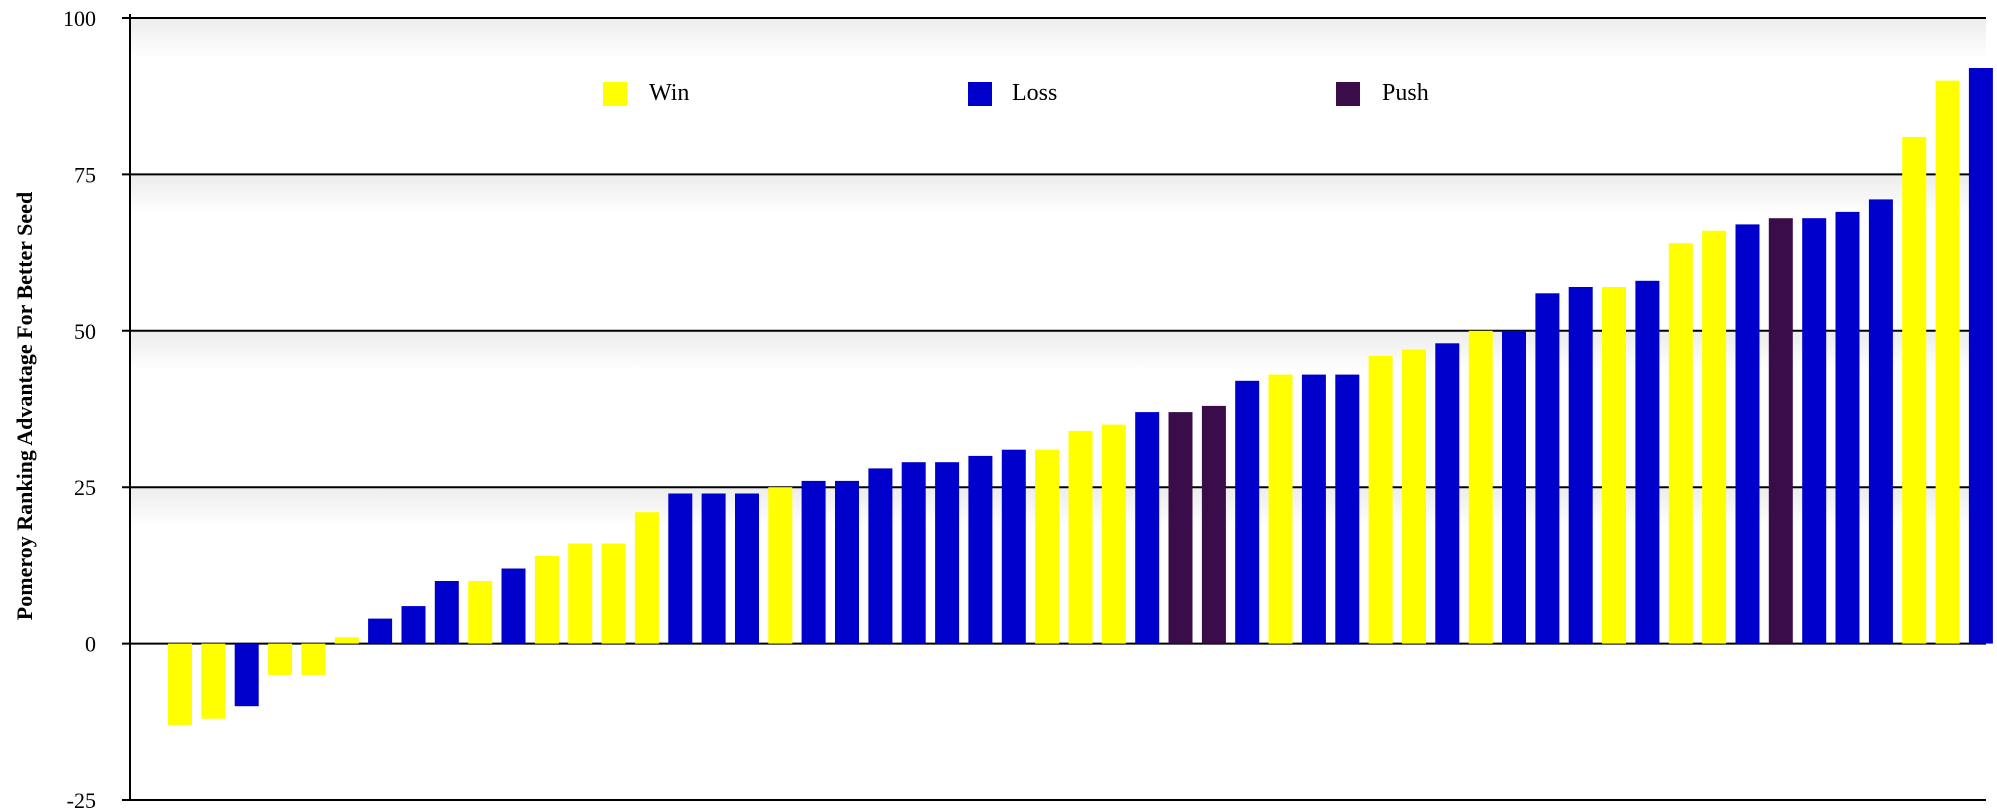 This screenshot has height=812, width=1997. Describe the element at coordinates (85, 331) in the screenshot. I see `y-tick-label: 50` at that location.